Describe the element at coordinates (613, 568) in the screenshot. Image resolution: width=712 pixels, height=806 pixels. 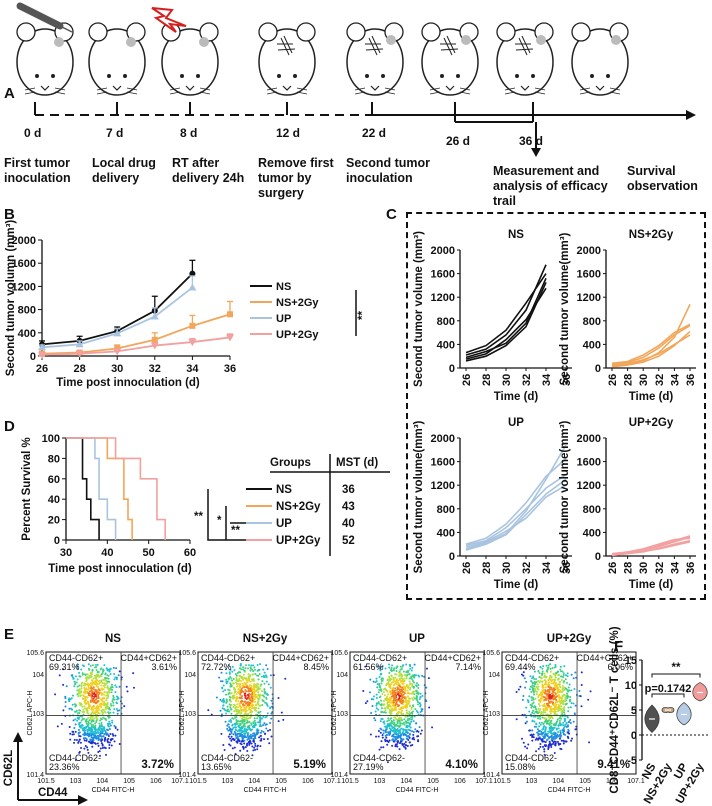
I see `c-xtick-label: 26` at that location.